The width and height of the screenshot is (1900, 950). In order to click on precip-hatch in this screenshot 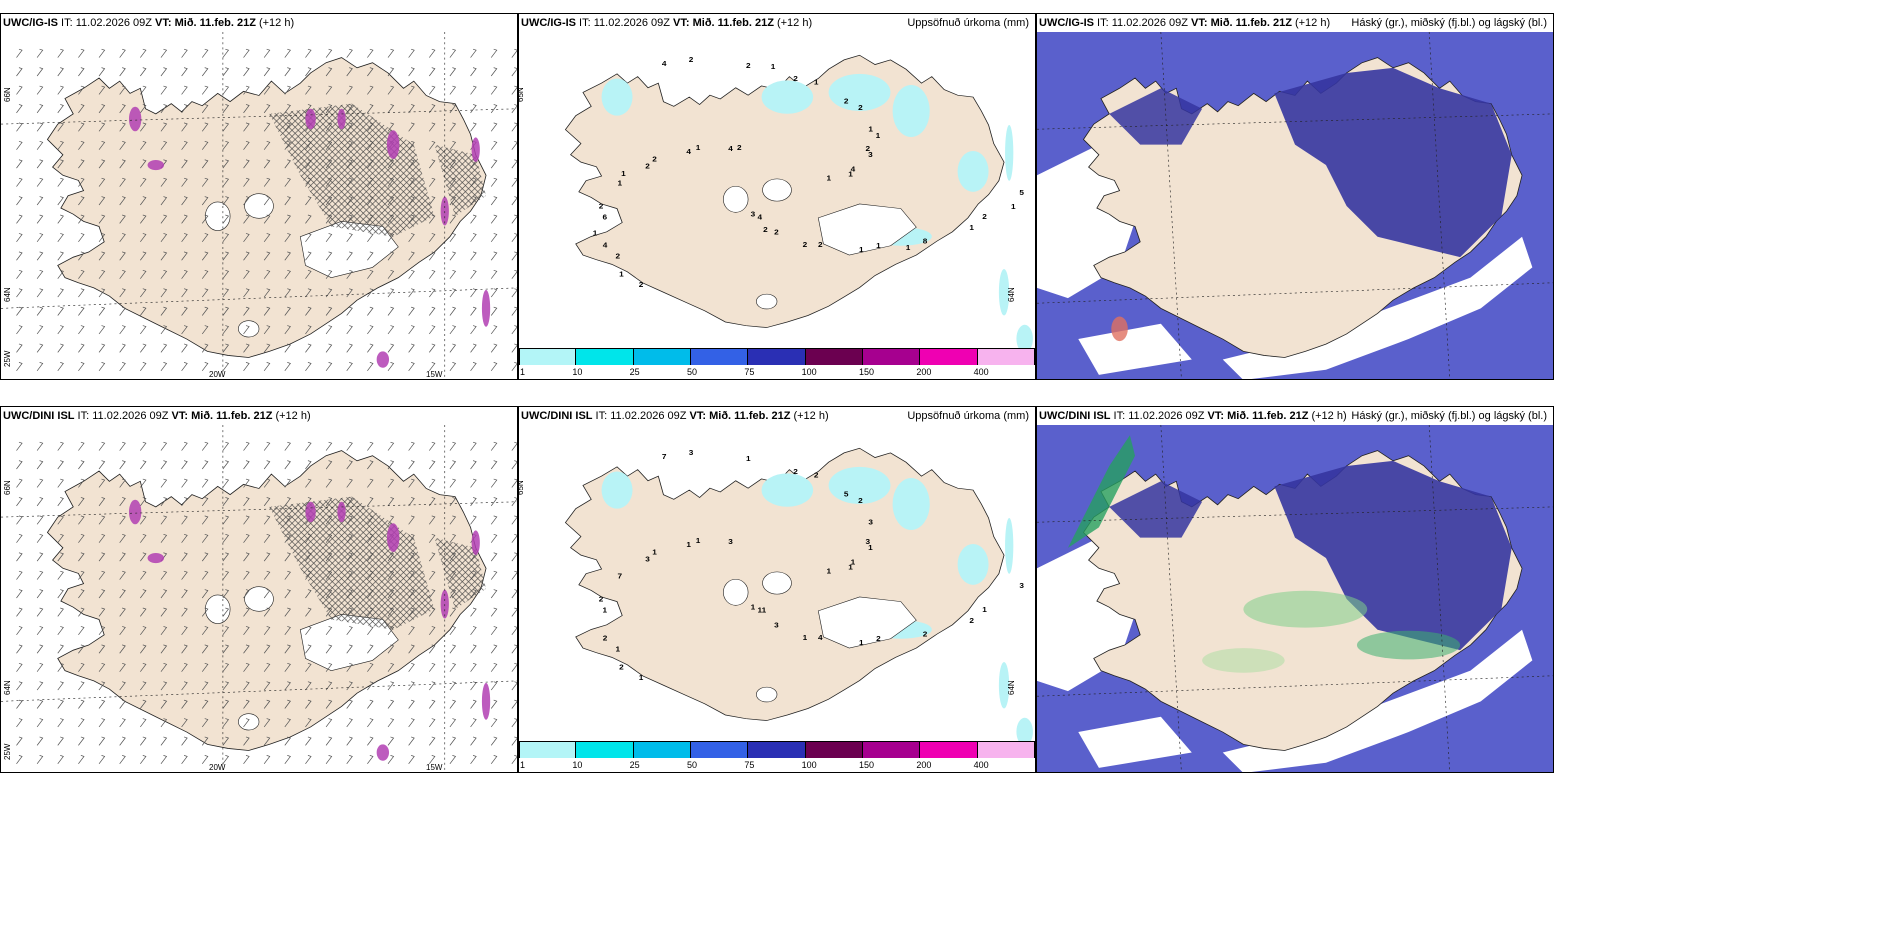, I will do `click(460, 180)`.